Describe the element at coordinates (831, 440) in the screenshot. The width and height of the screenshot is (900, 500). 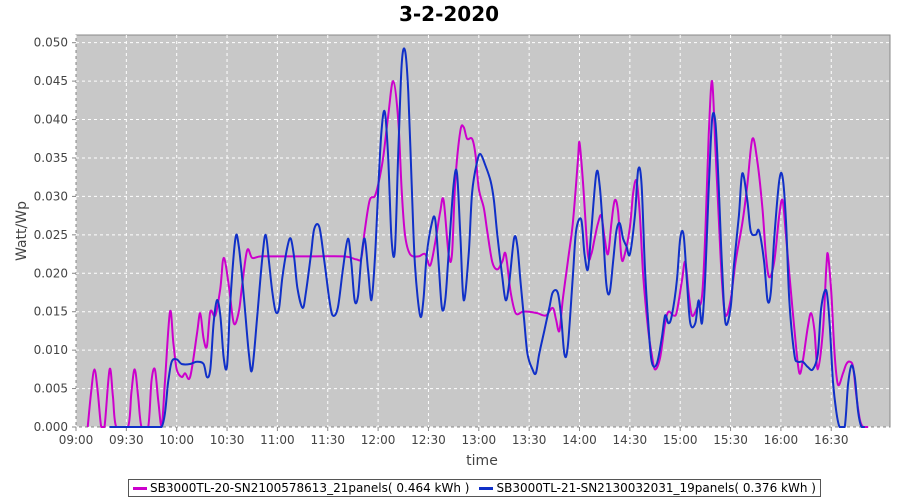
I see `x-tick-label: 16:30` at that location.